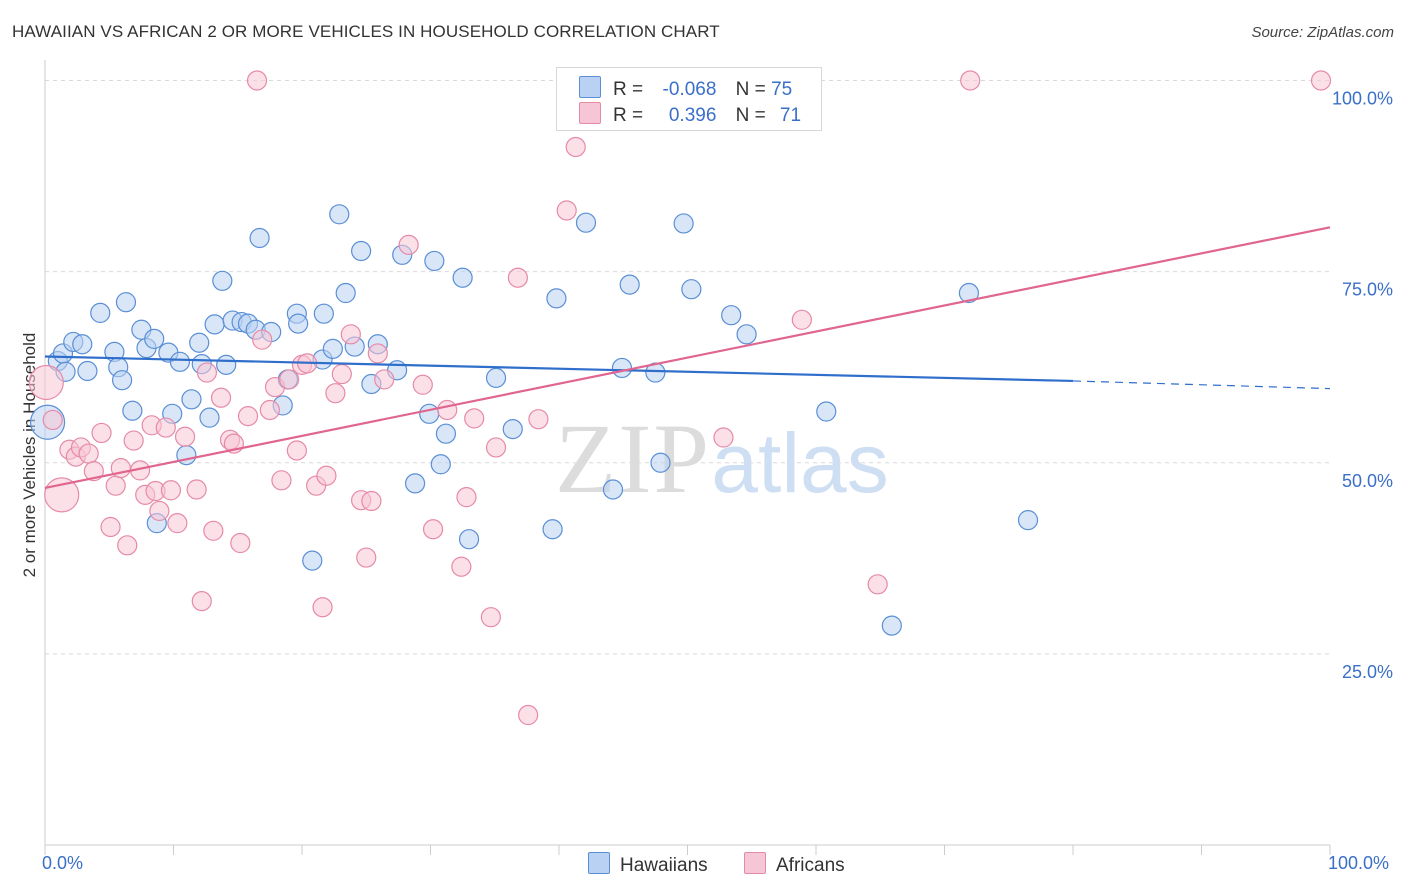 This screenshot has height=892, width=1406. I want to click on legend-row-hawaiians: R = -0.068 N = 75, so click(685, 89).